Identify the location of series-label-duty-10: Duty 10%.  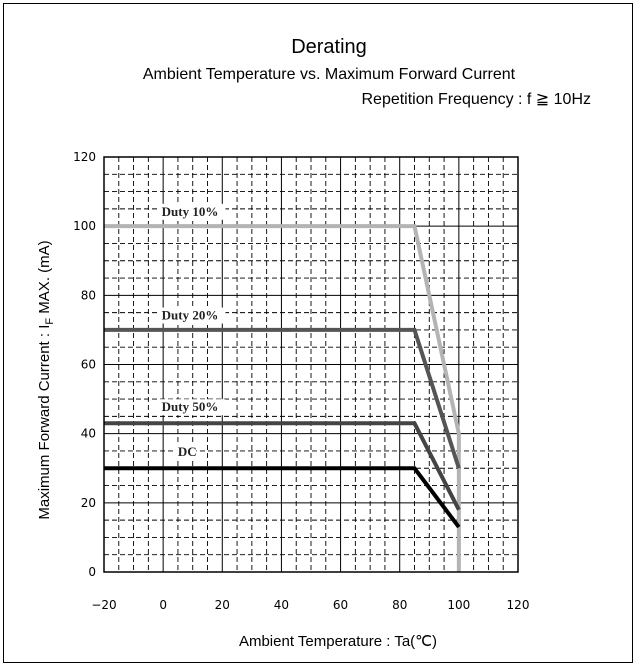
(190, 211).